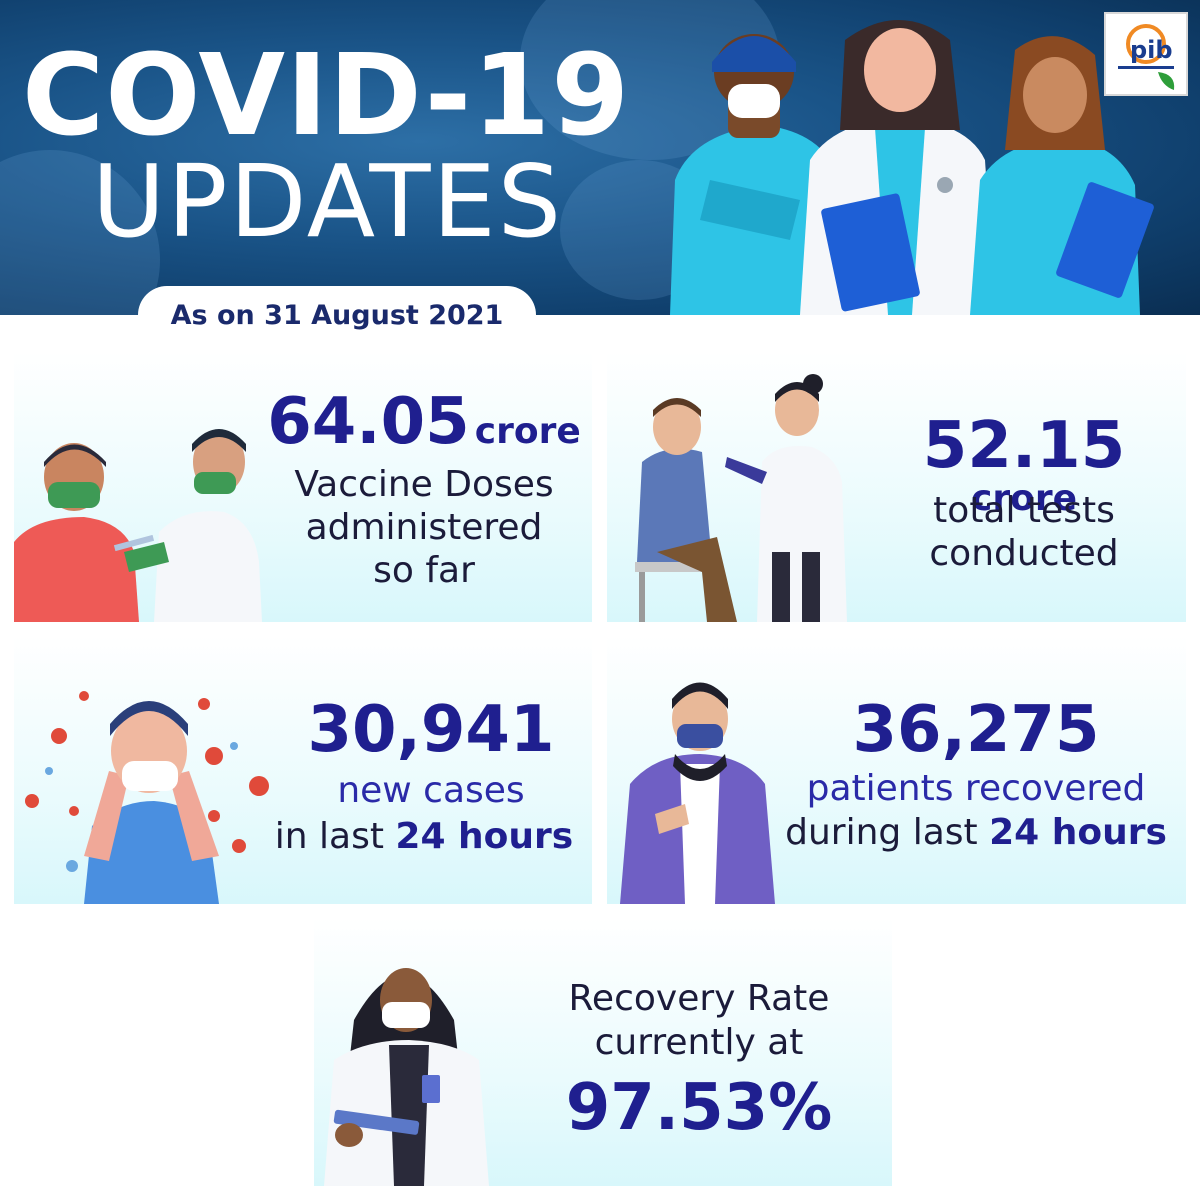 This screenshot has height=1200, width=1200. Describe the element at coordinates (896, 487) in the screenshot. I see `tests-card: 52.15 crore total tests conducted` at that location.